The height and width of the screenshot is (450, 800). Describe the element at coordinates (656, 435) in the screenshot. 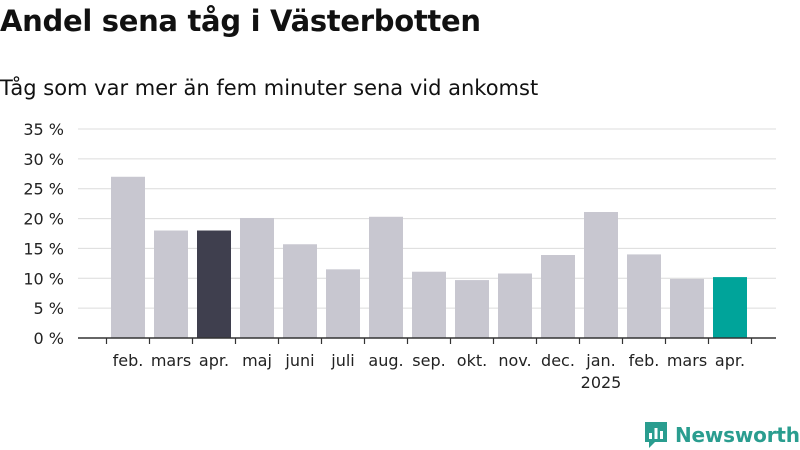

I see `newsworthy-logo-icon` at that location.